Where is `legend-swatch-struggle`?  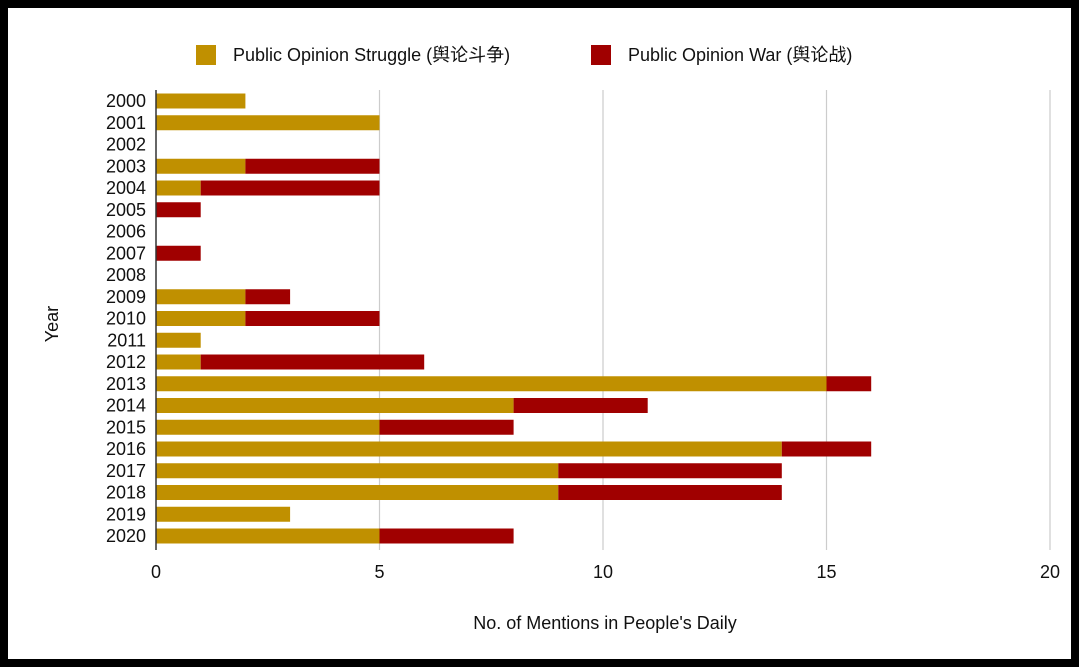 legend-swatch-struggle is located at coordinates (206, 55).